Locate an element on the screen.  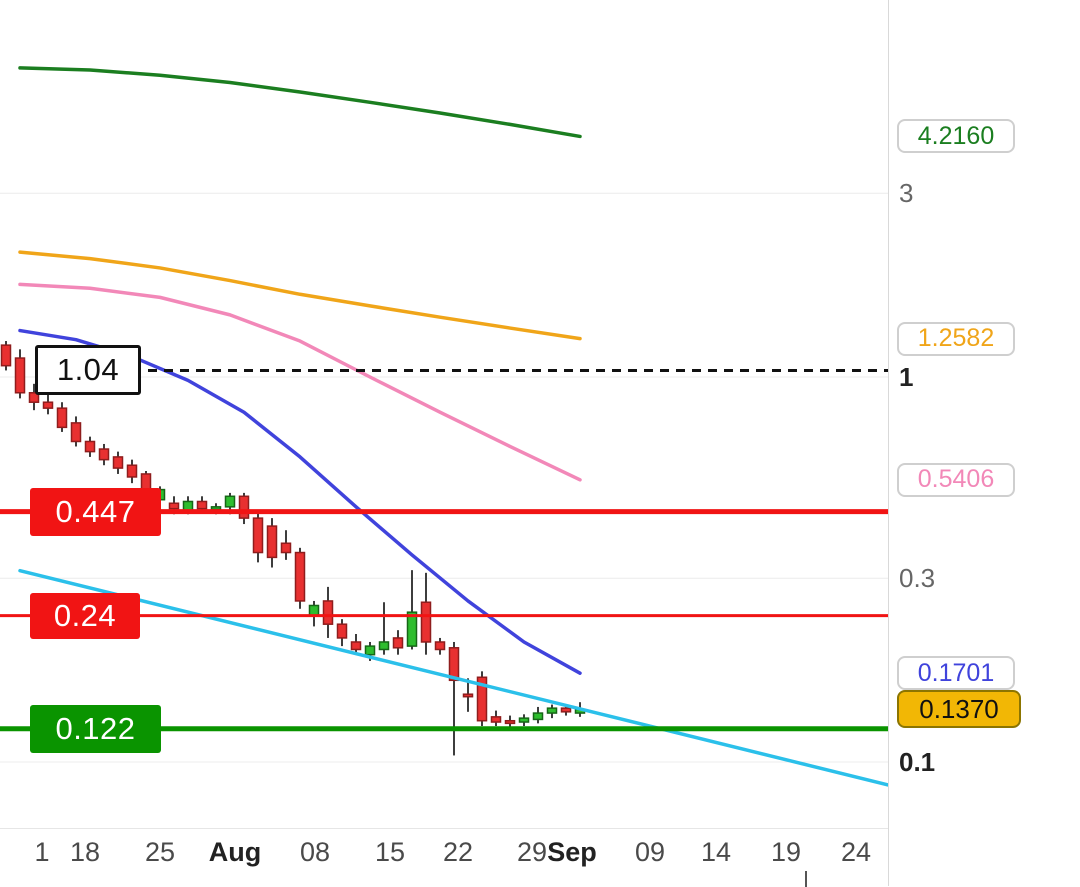
price-level-label: 0.447 is located at coordinates (95, 511).